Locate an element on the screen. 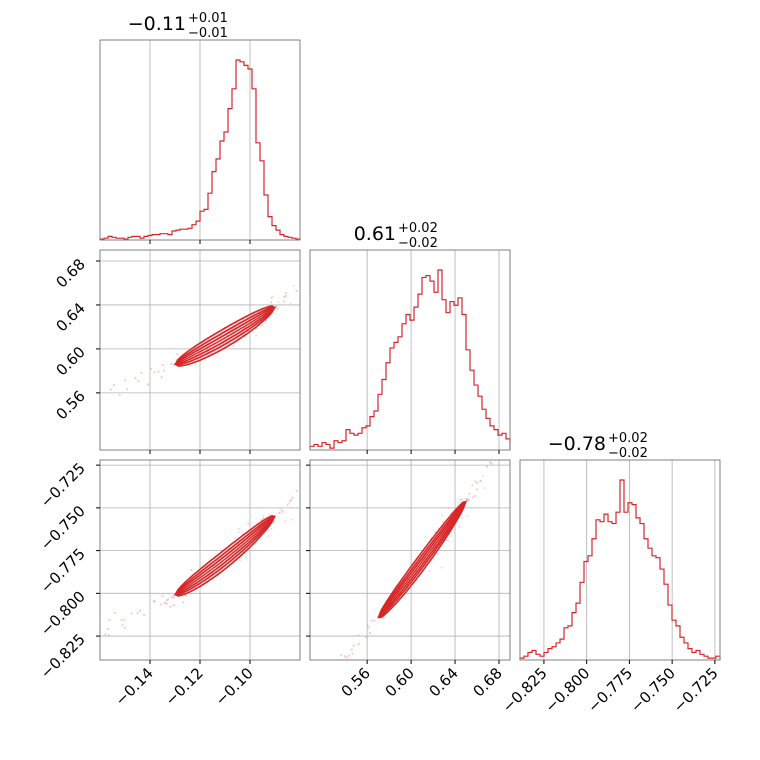  histogram-panel-2: −0.78 +0.02−0.02 is located at coordinates (620, 546).